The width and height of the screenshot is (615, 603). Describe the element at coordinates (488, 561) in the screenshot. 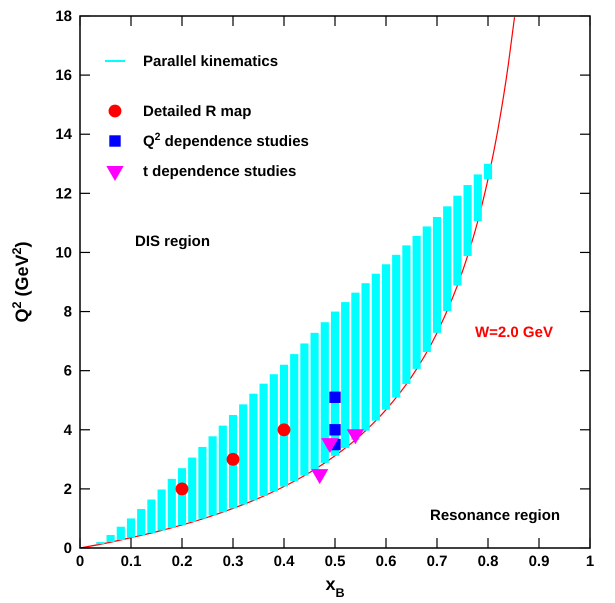

I see `x-tick-label: 0.8` at that location.